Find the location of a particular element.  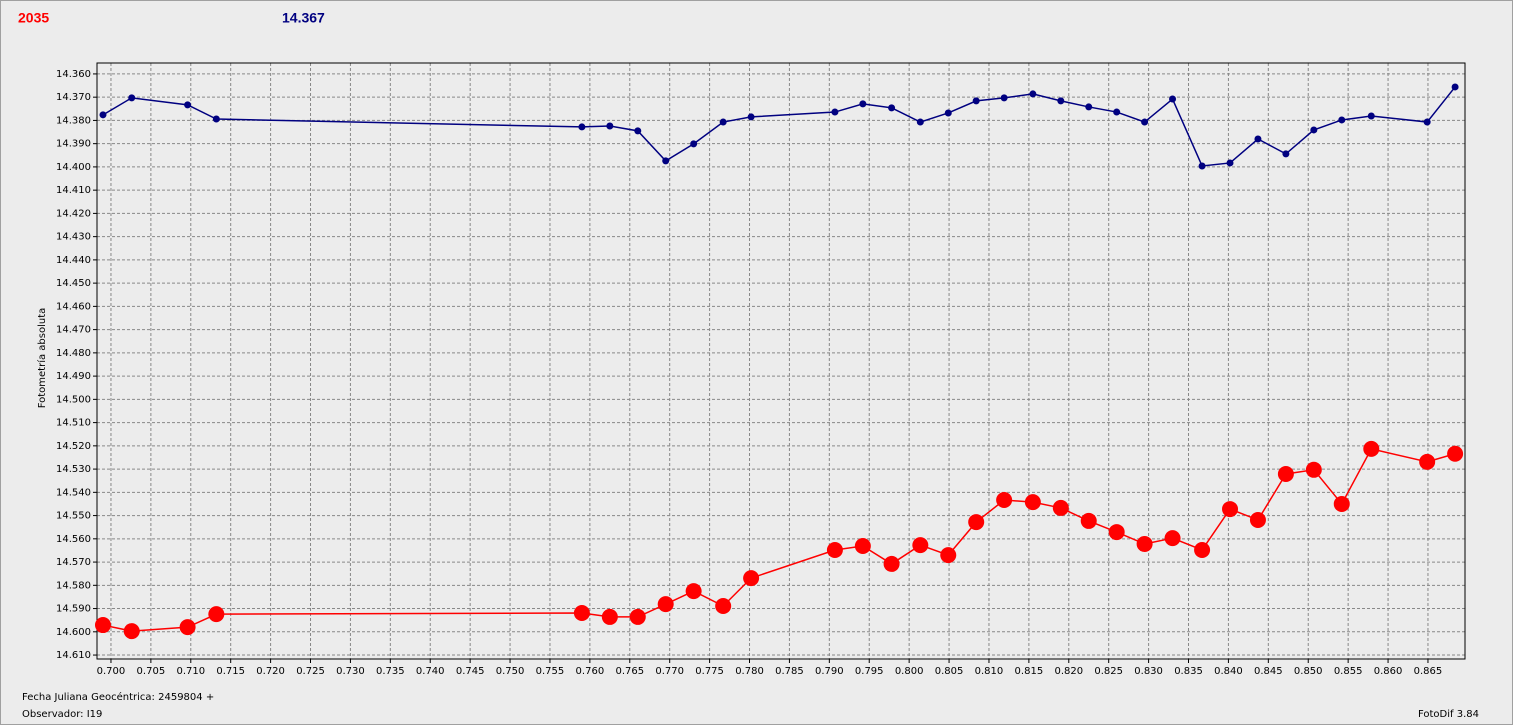

y-tick-label: 14.420 is located at coordinates (73, 213).